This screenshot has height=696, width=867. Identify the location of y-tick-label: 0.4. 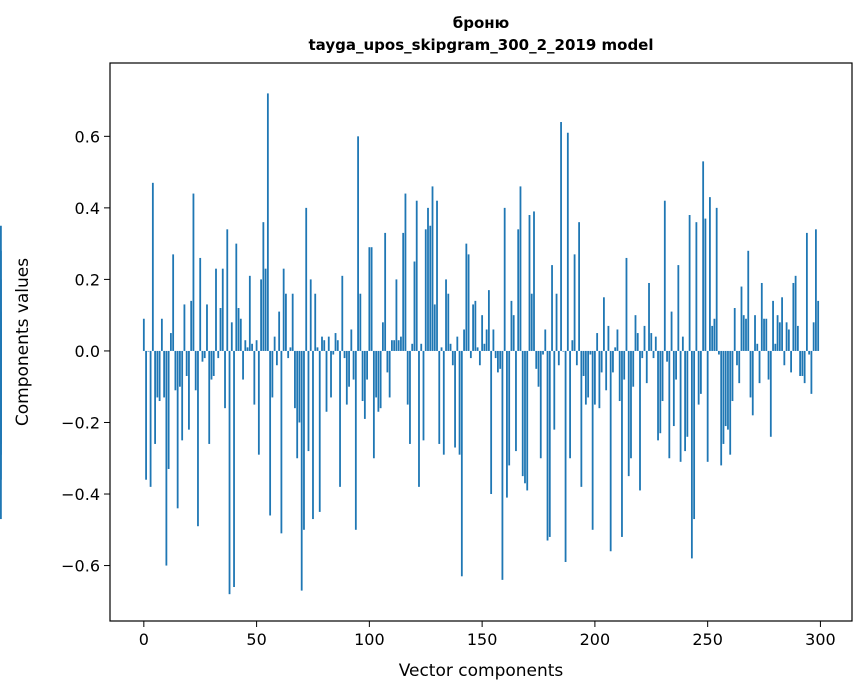
(87, 208).